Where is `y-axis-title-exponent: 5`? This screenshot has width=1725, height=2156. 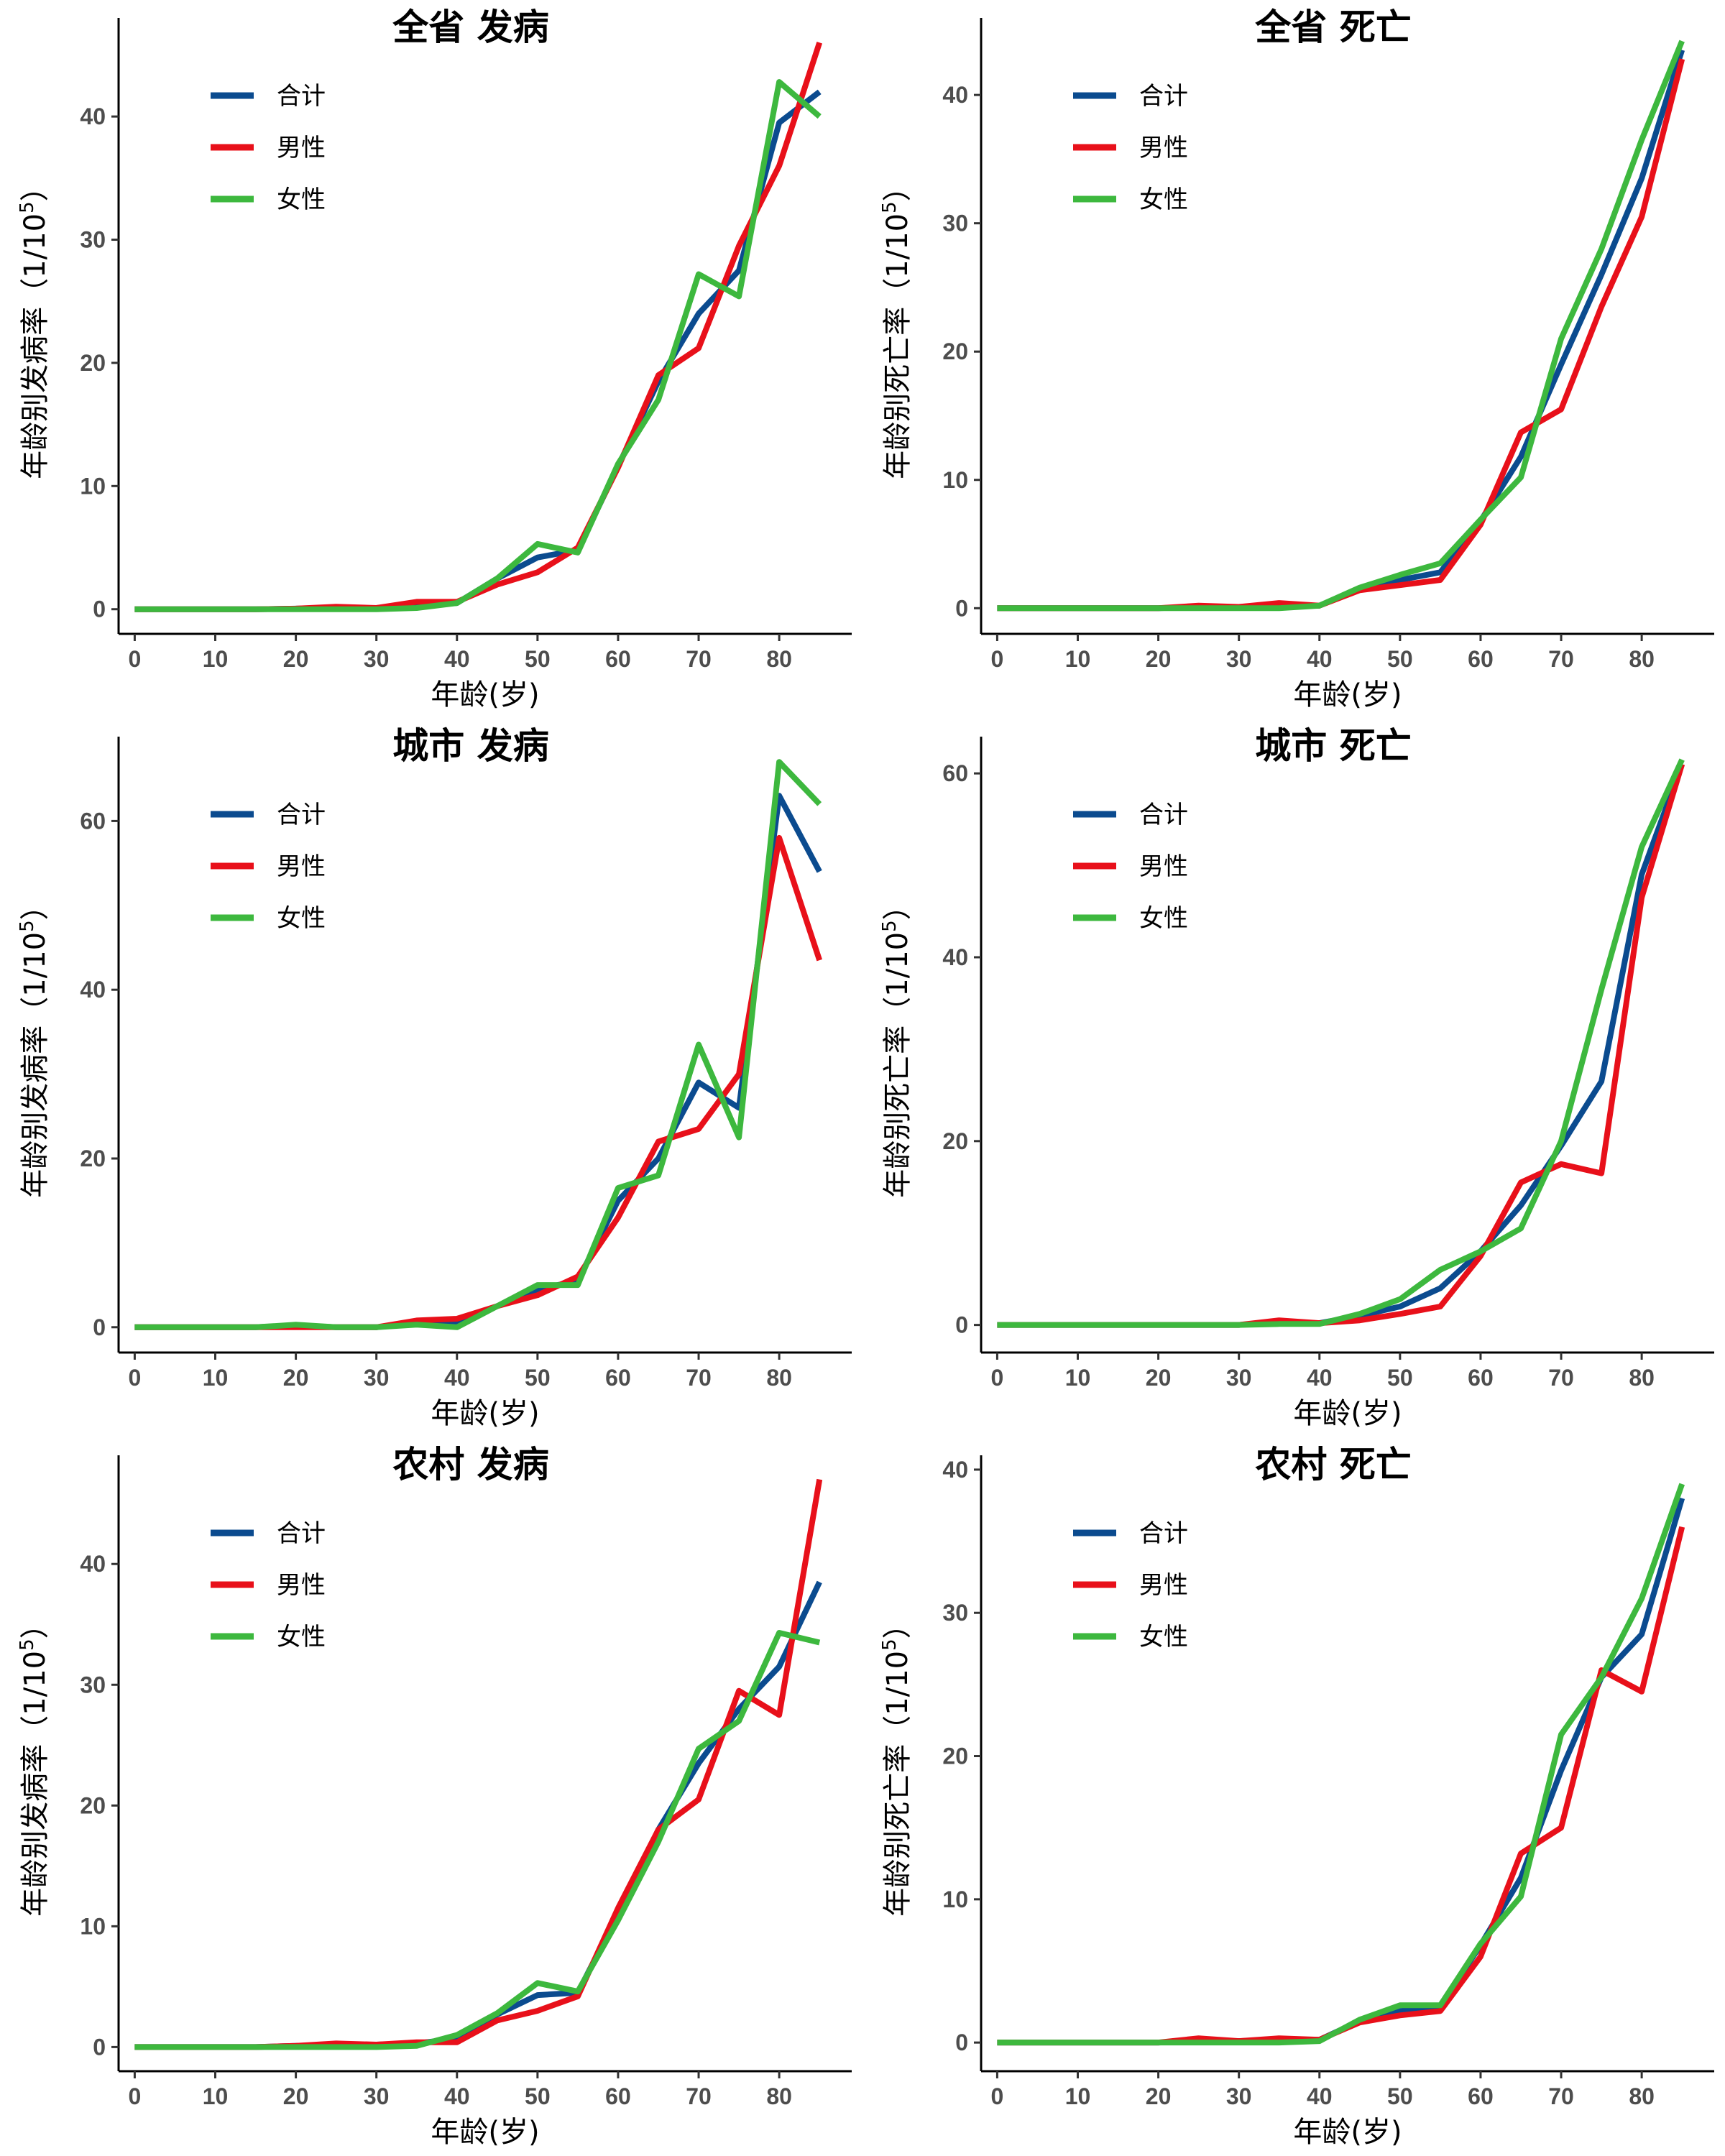 y-axis-title-exponent: 5 is located at coordinates (890, 1645).